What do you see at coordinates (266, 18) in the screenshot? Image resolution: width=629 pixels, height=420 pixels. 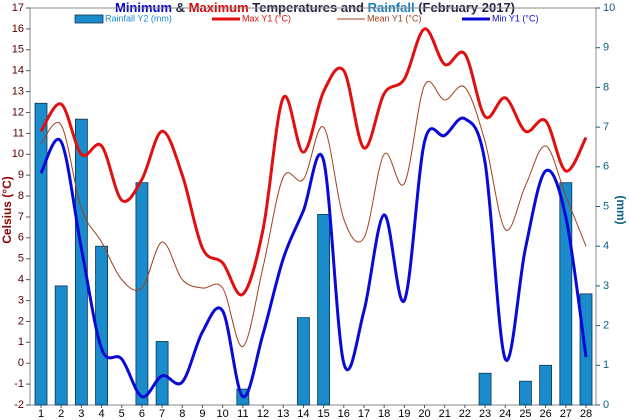 I see `legend-label: Max Y1 (°C)` at bounding box center [266, 18].